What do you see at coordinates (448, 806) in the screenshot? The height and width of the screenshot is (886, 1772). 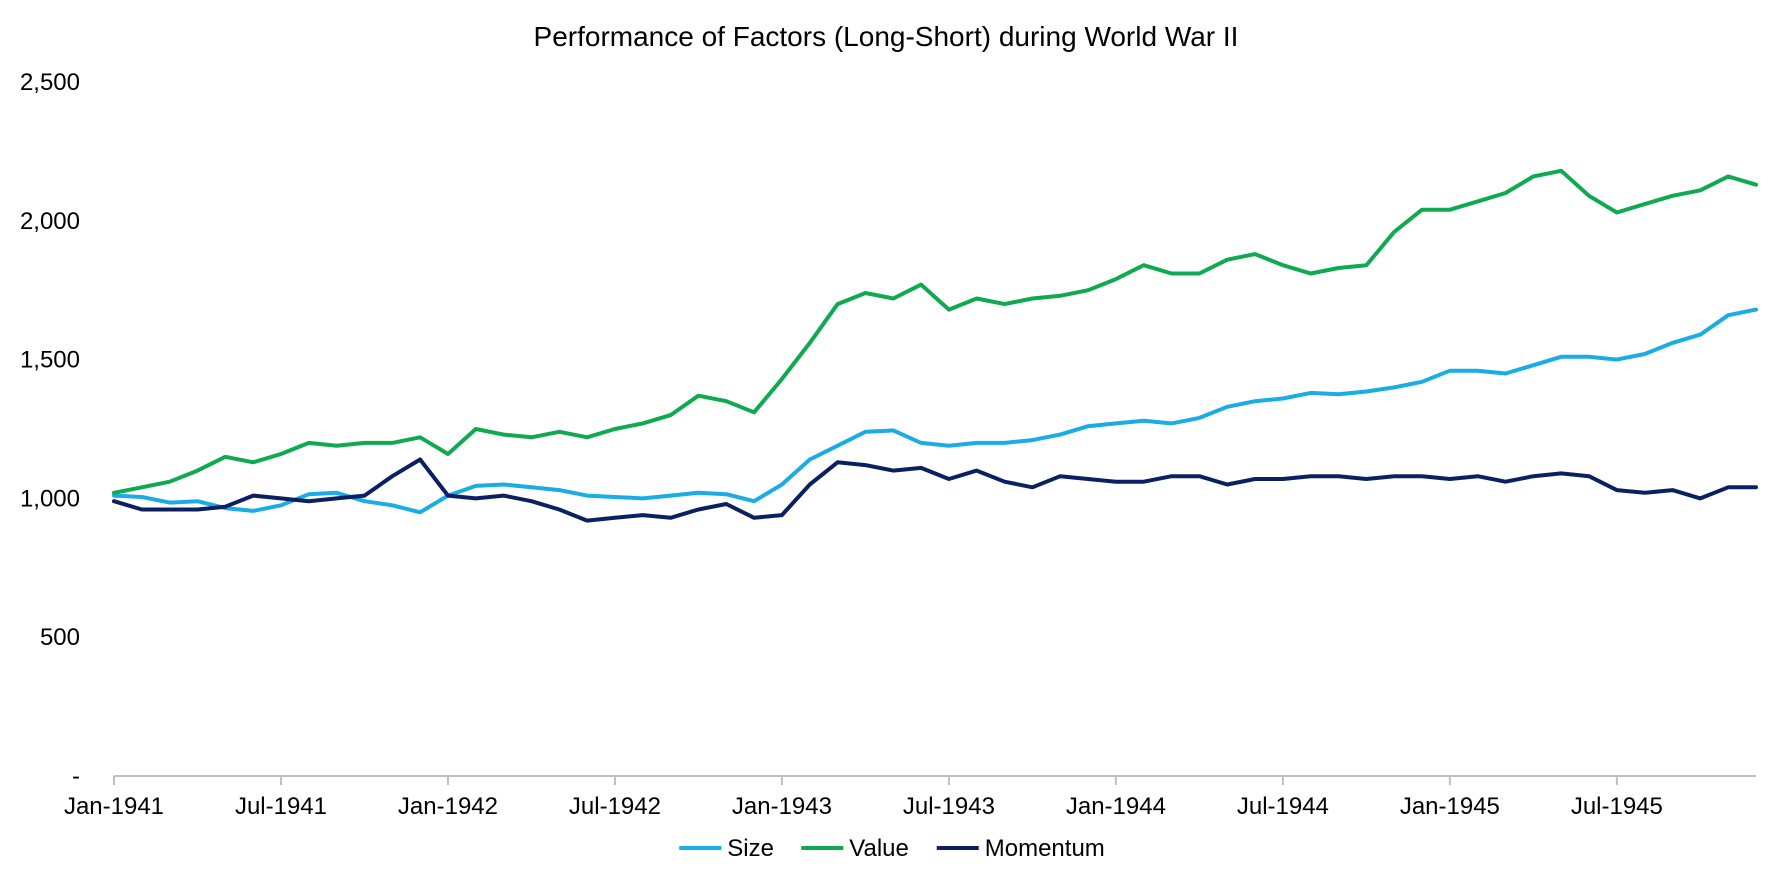 I see `x-tick-label: Jan-1942` at bounding box center [448, 806].